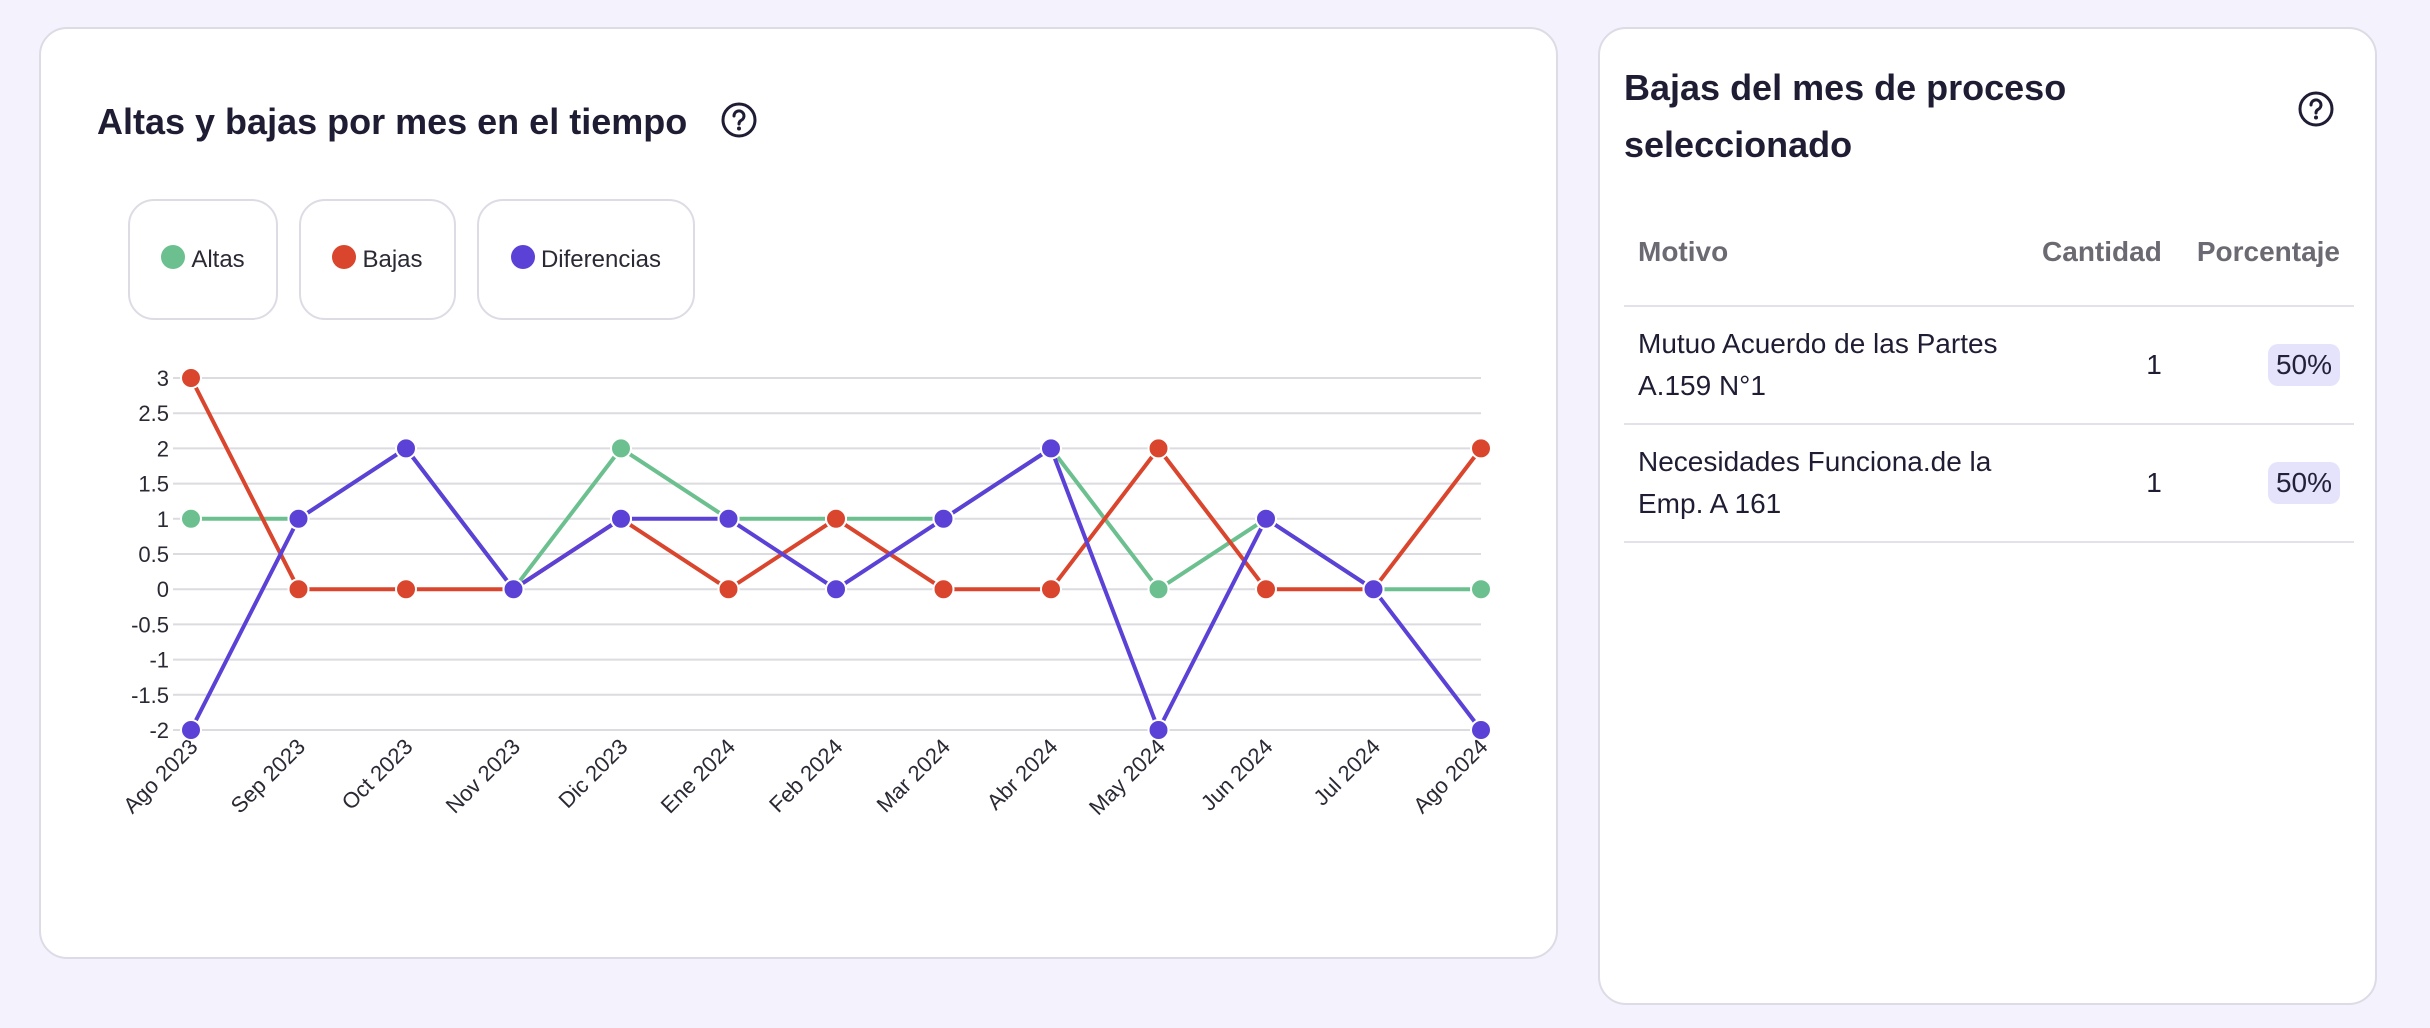 The image size is (2430, 1028). Describe the element at coordinates (1347, 772) in the screenshot. I see `x-tick-label: Jul 2024` at that location.